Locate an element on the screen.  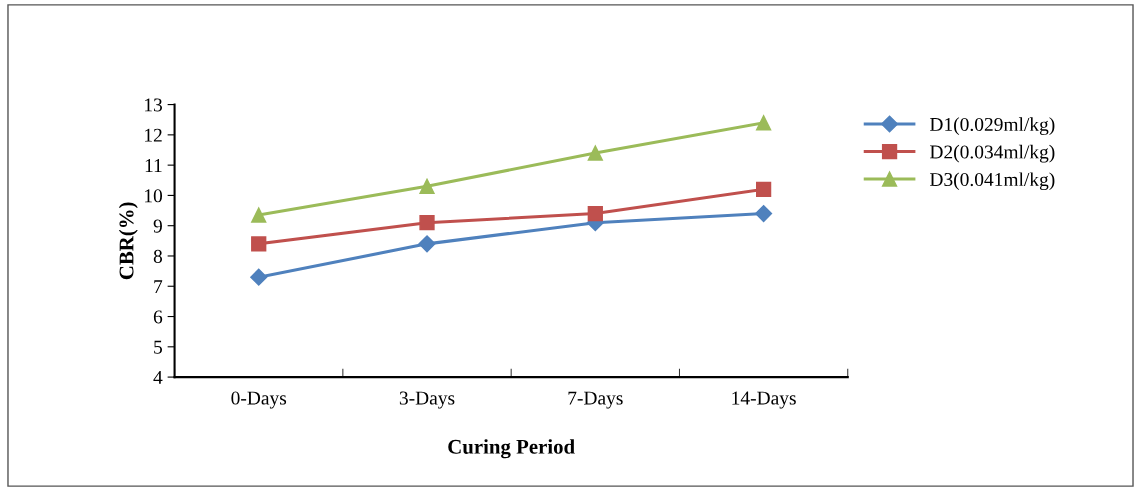
legend-label: D2(0.034ml/kg) is located at coordinates (992, 153).